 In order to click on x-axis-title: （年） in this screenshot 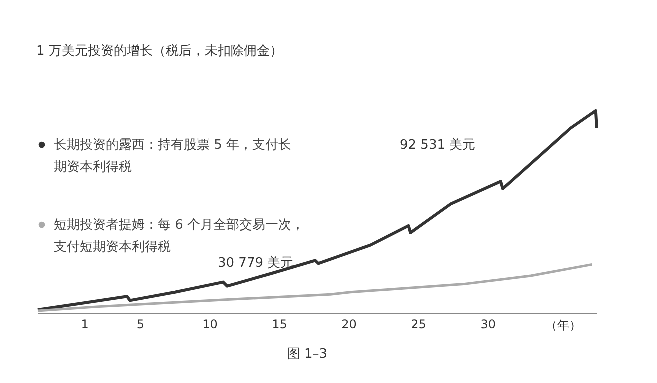, I will do `click(564, 325)`.